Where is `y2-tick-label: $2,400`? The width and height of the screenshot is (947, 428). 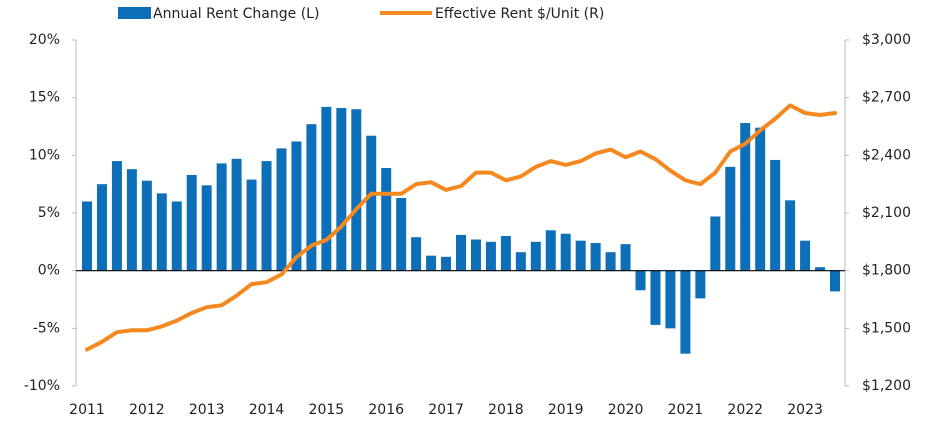 y2-tick-label: $2,400 is located at coordinates (886, 155).